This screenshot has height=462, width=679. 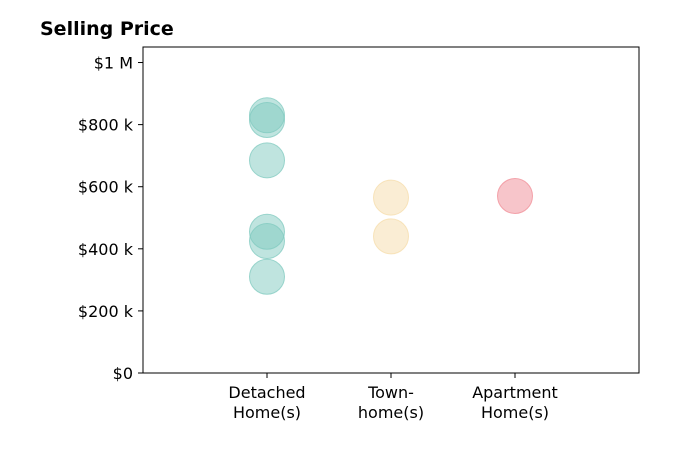 I want to click on x-tick-label: Apartment, so click(x=515, y=392).